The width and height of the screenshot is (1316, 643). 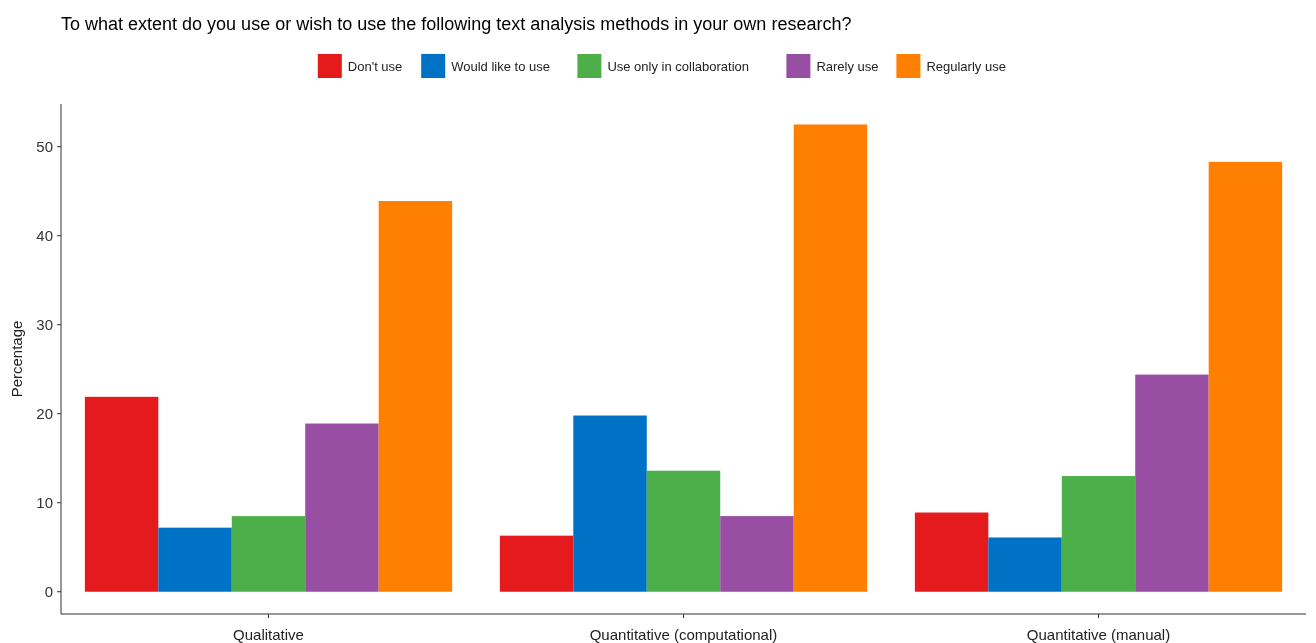 What do you see at coordinates (44, 413) in the screenshot?
I see `y-tick-label: 20` at bounding box center [44, 413].